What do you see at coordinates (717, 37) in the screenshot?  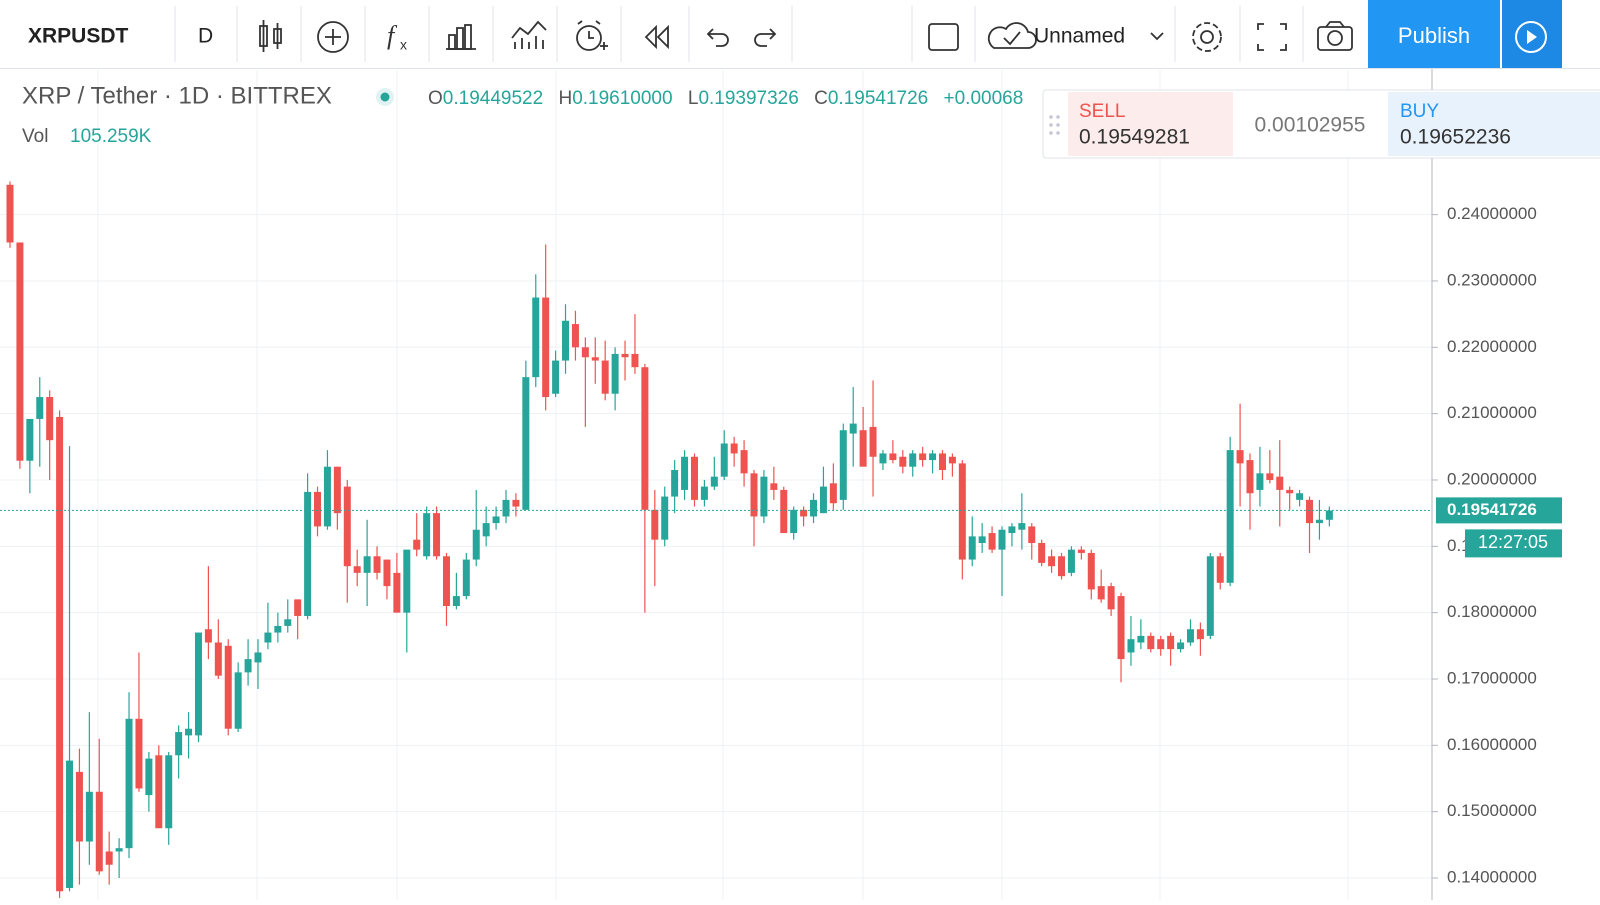 I see `undo-button` at bounding box center [717, 37].